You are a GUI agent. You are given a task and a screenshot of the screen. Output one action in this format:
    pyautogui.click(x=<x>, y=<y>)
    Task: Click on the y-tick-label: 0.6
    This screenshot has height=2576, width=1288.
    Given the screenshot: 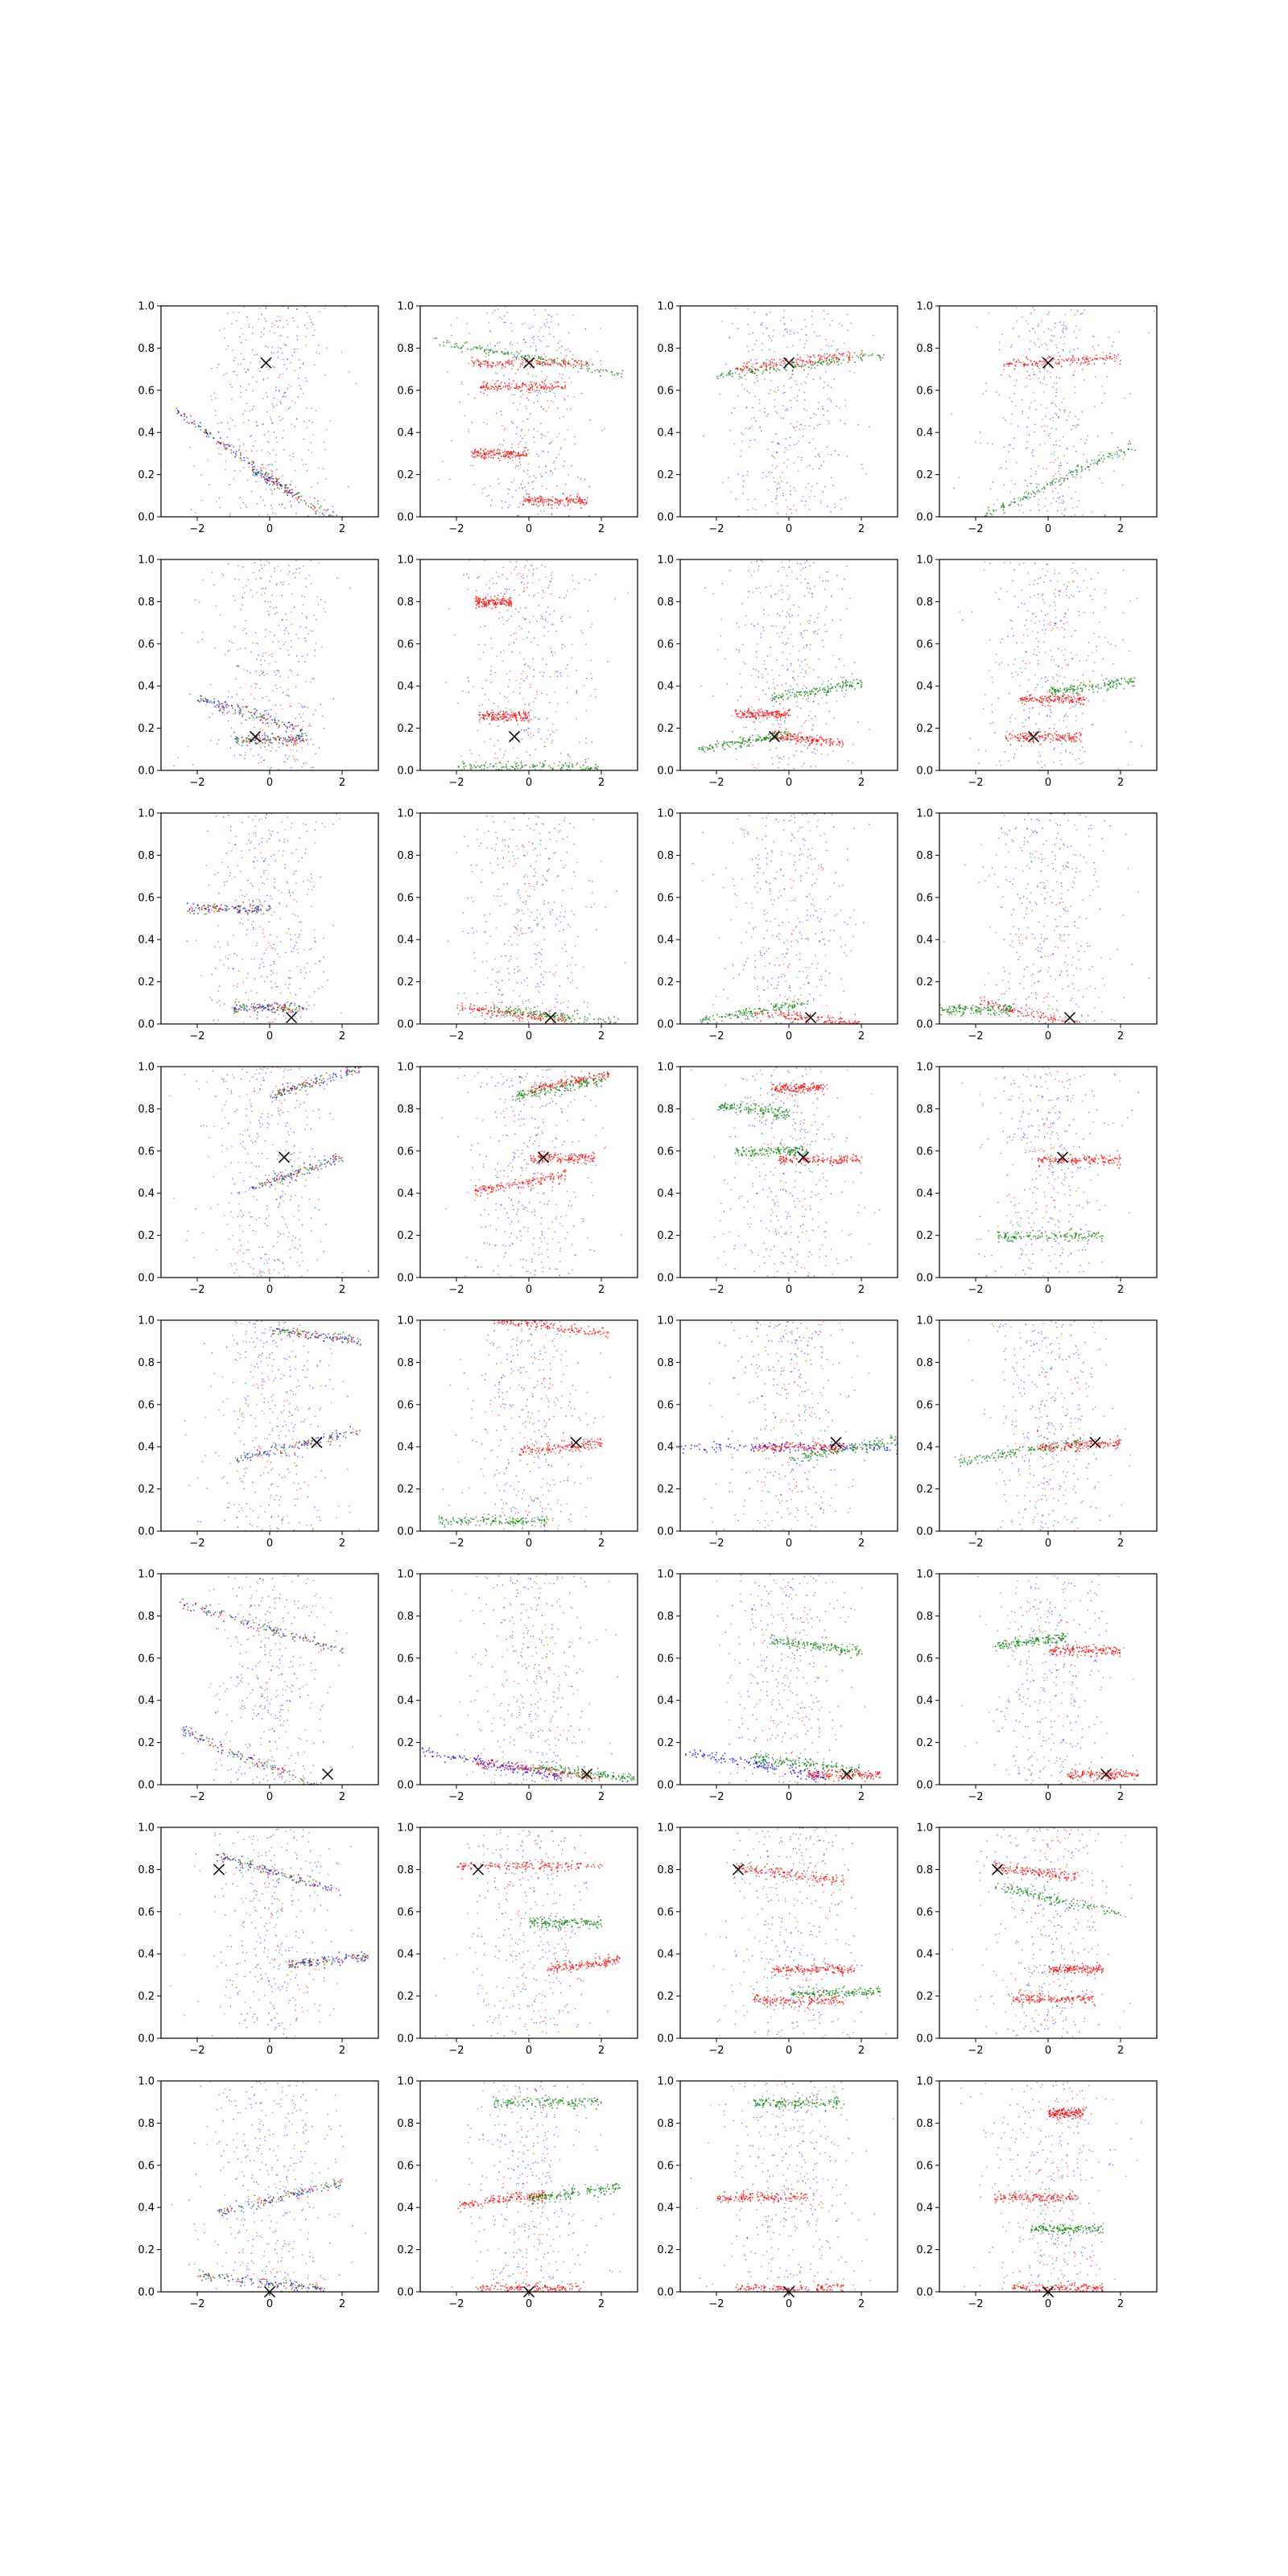 What is the action you would take?
    pyautogui.click(x=405, y=644)
    